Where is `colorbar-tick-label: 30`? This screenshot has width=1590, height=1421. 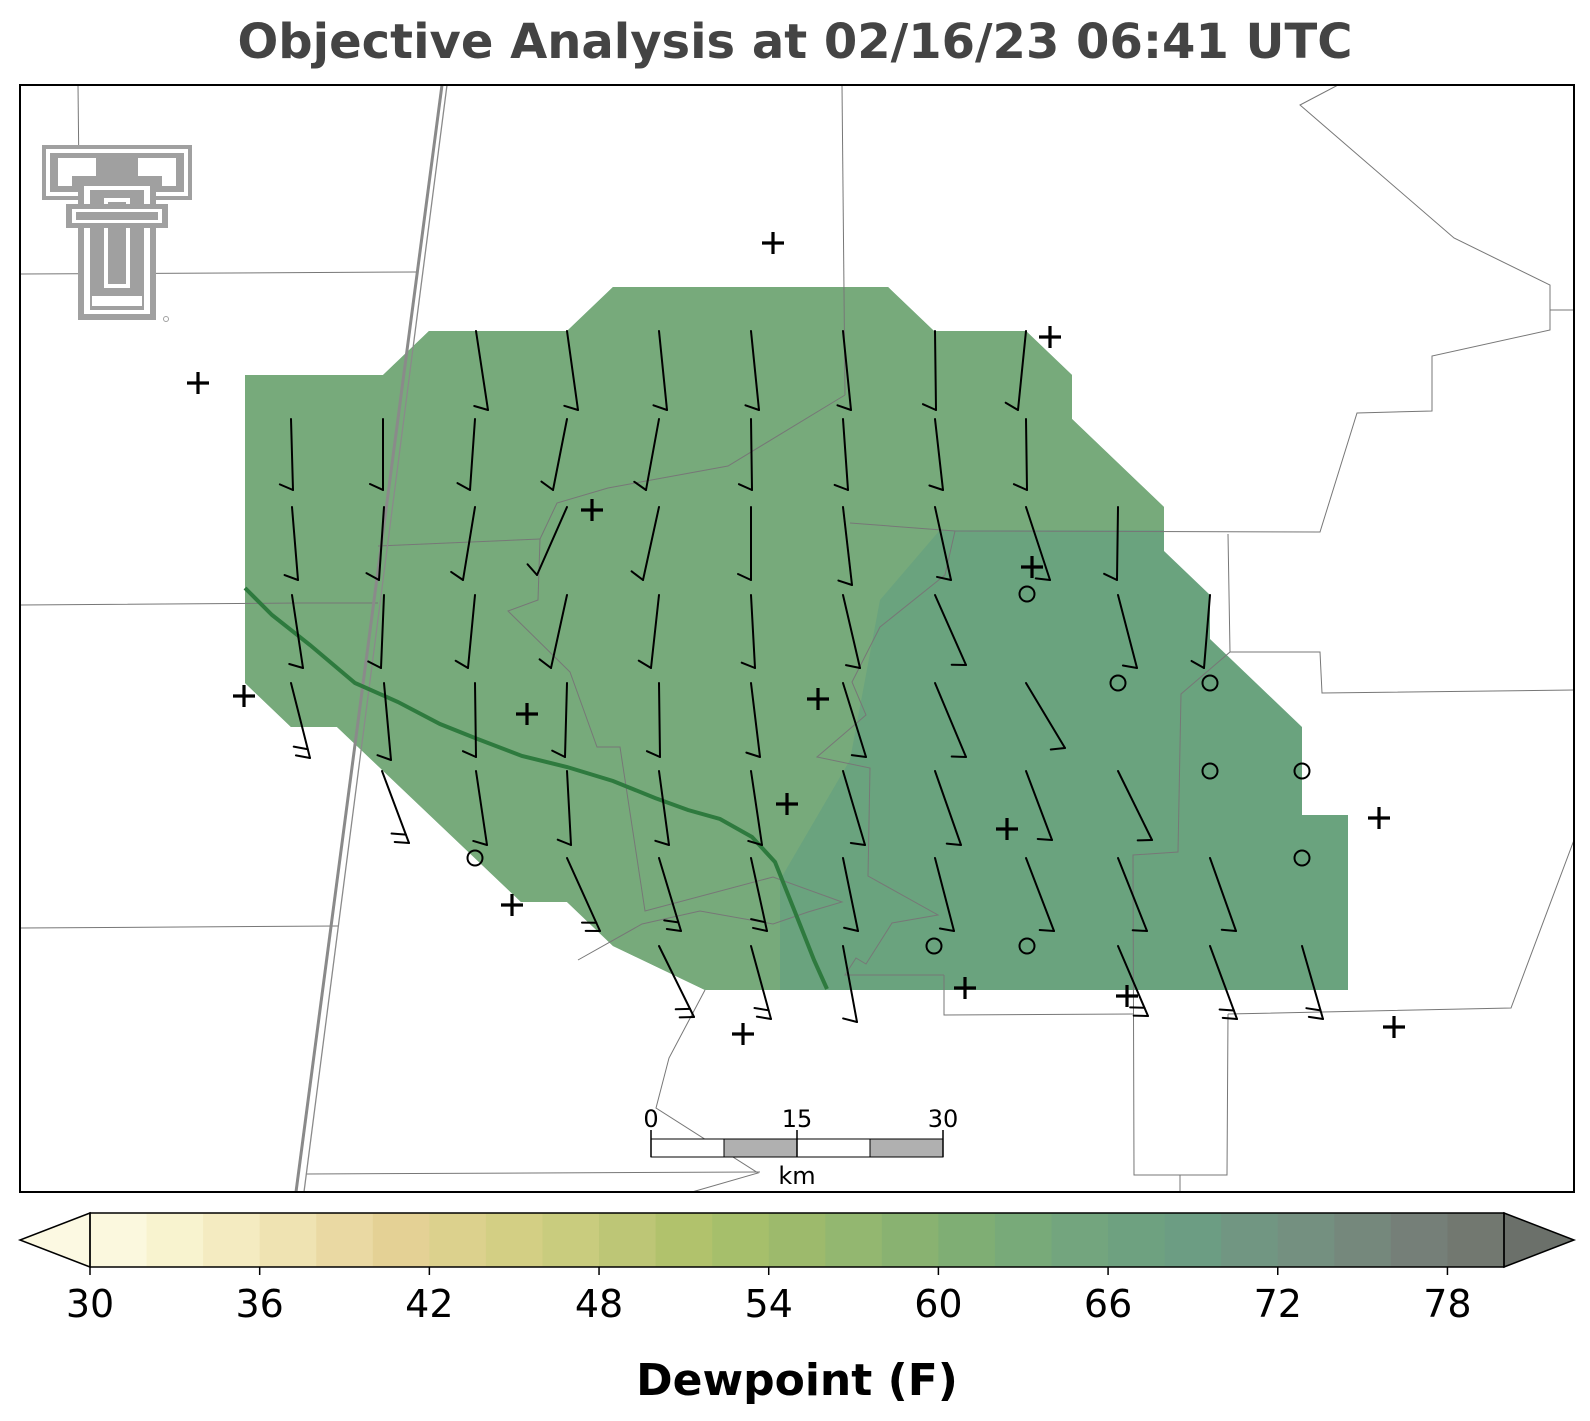
colorbar-tick-label: 30 is located at coordinates (90, 1304).